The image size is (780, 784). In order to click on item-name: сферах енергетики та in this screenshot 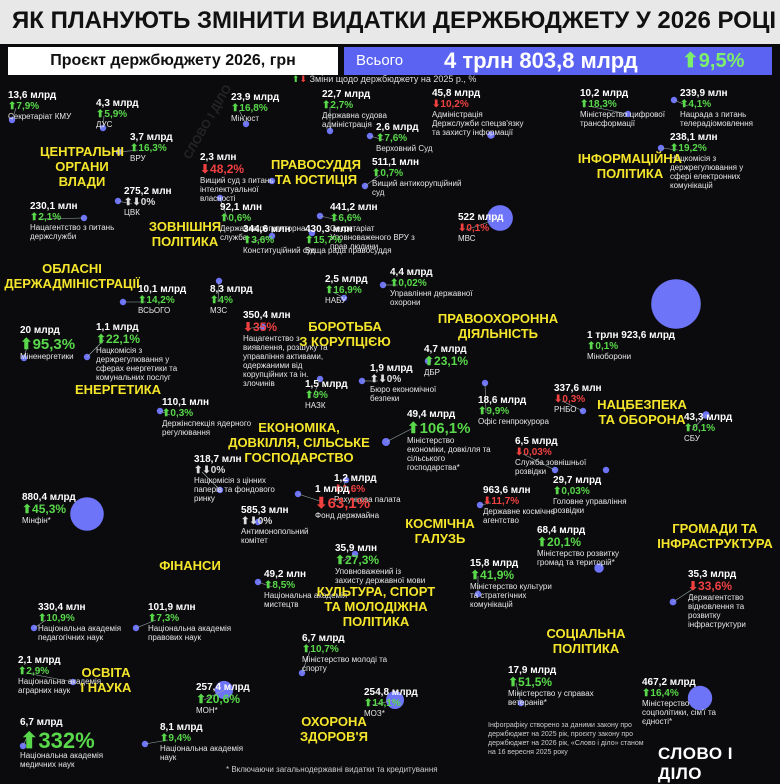, I will do `click(137, 368)`.